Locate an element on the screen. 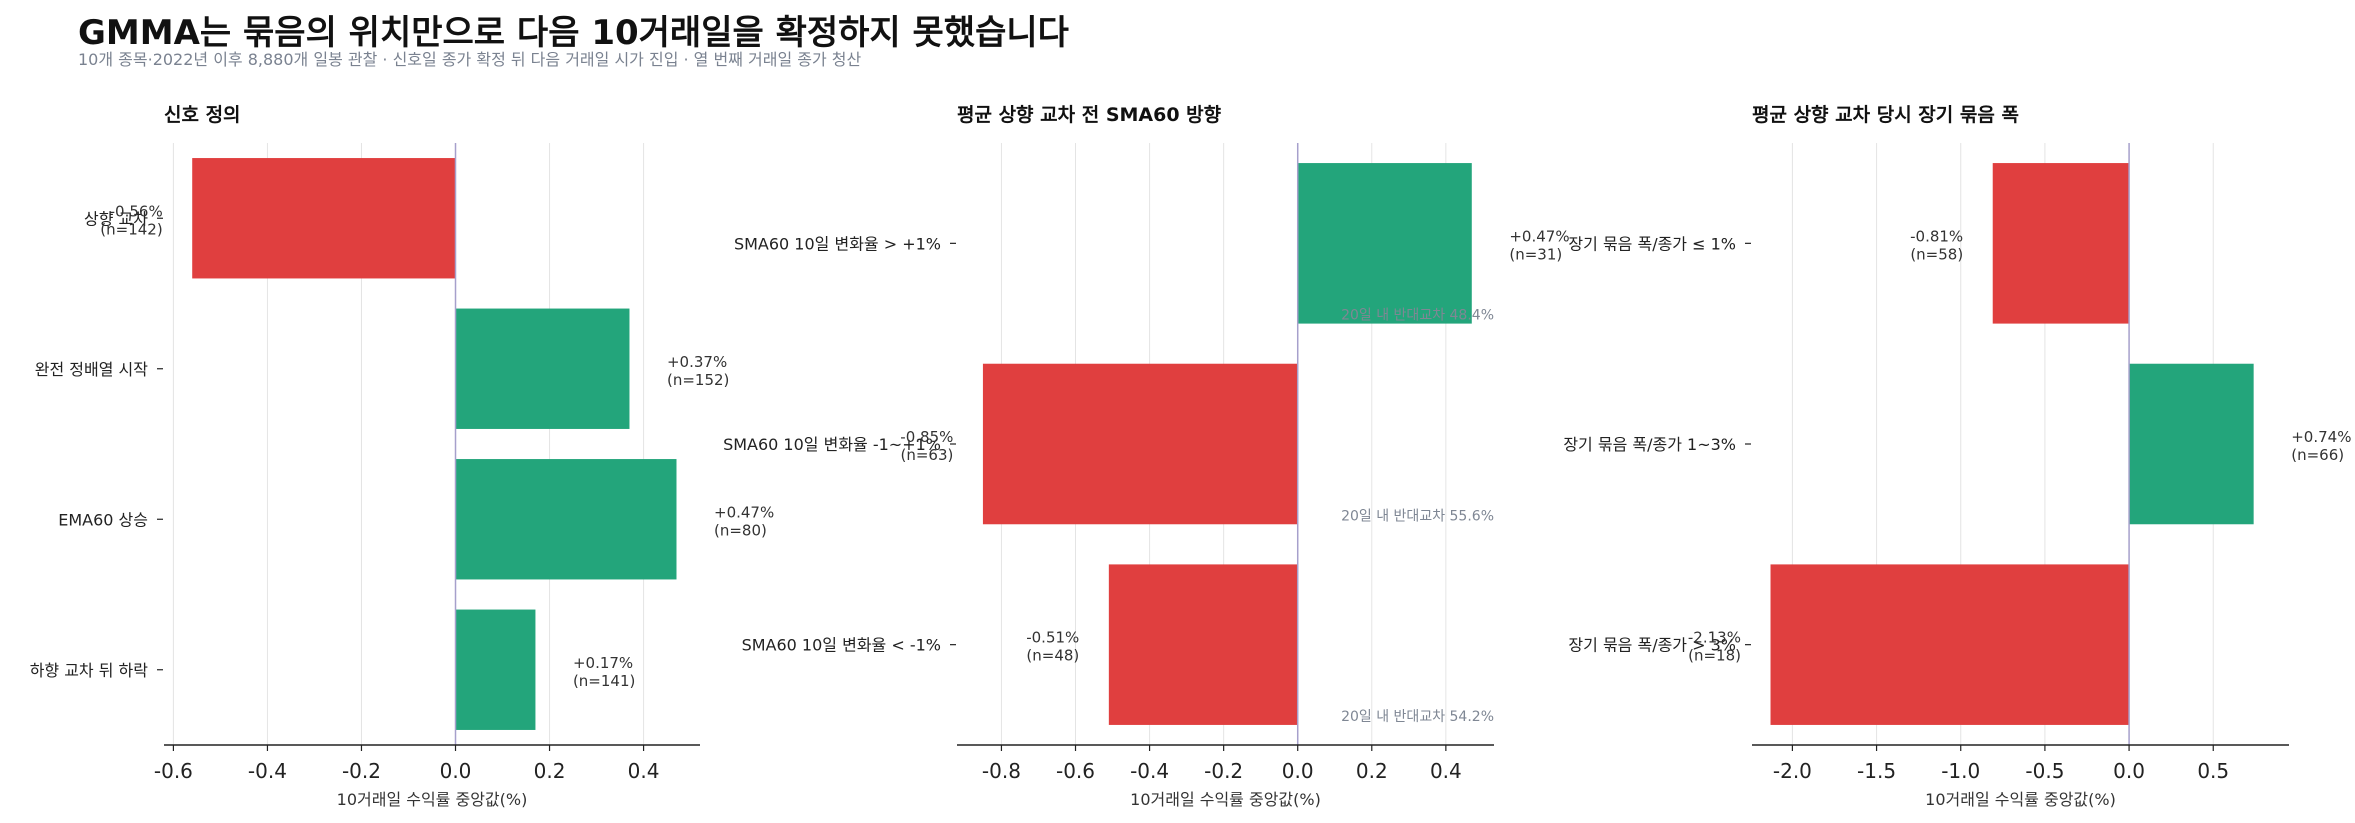  n-label: (n=58) is located at coordinates (1936, 254).